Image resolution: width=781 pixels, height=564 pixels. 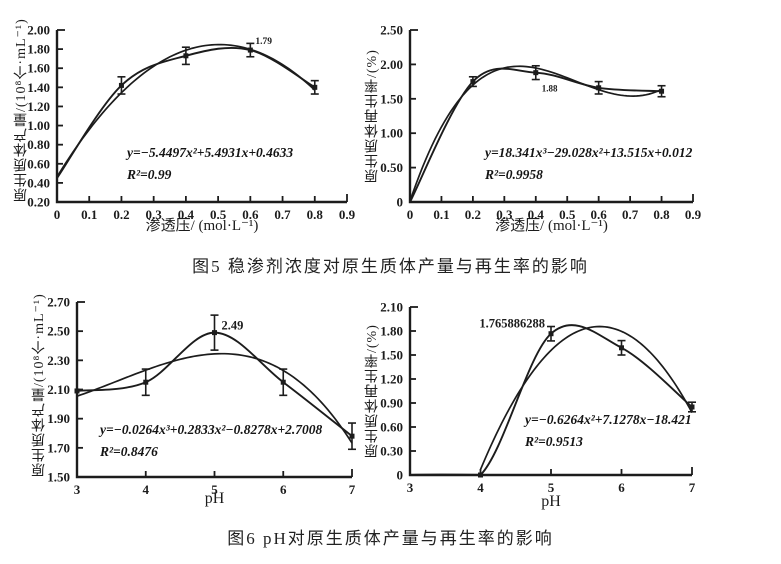 What do you see at coordinates (38, 68) in the screenshot?
I see `y-tick-label: 1.60` at bounding box center [38, 68].